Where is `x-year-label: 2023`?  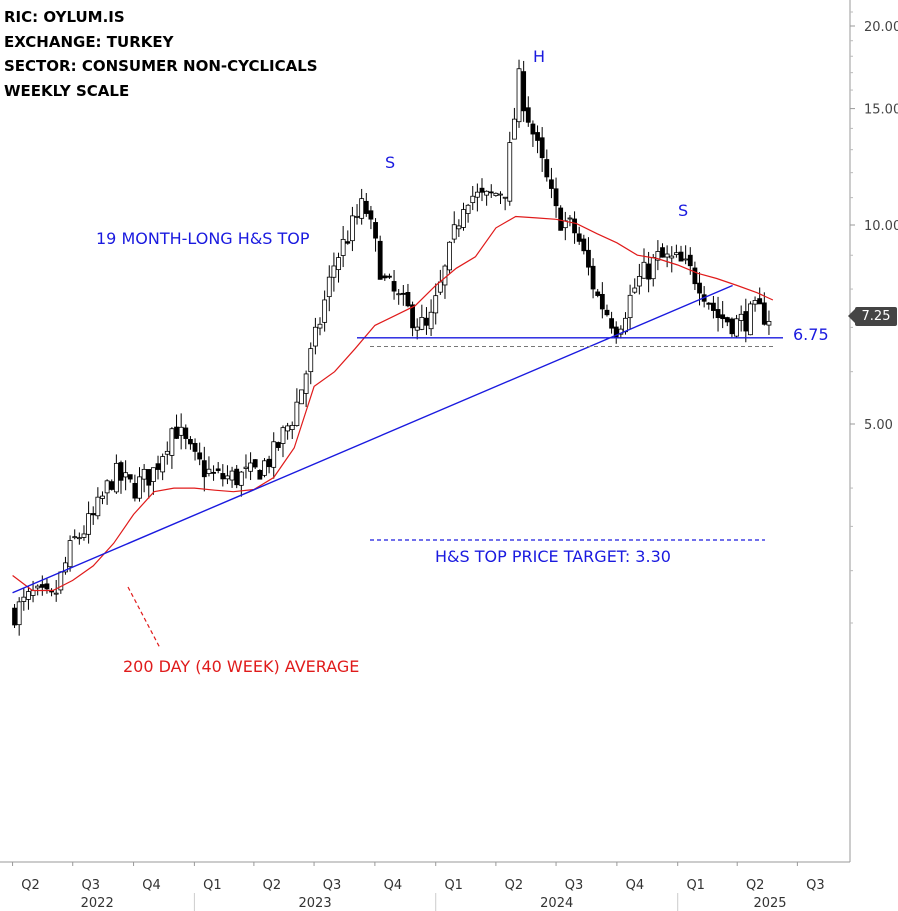
x-year-label: 2023 is located at coordinates (315, 903).